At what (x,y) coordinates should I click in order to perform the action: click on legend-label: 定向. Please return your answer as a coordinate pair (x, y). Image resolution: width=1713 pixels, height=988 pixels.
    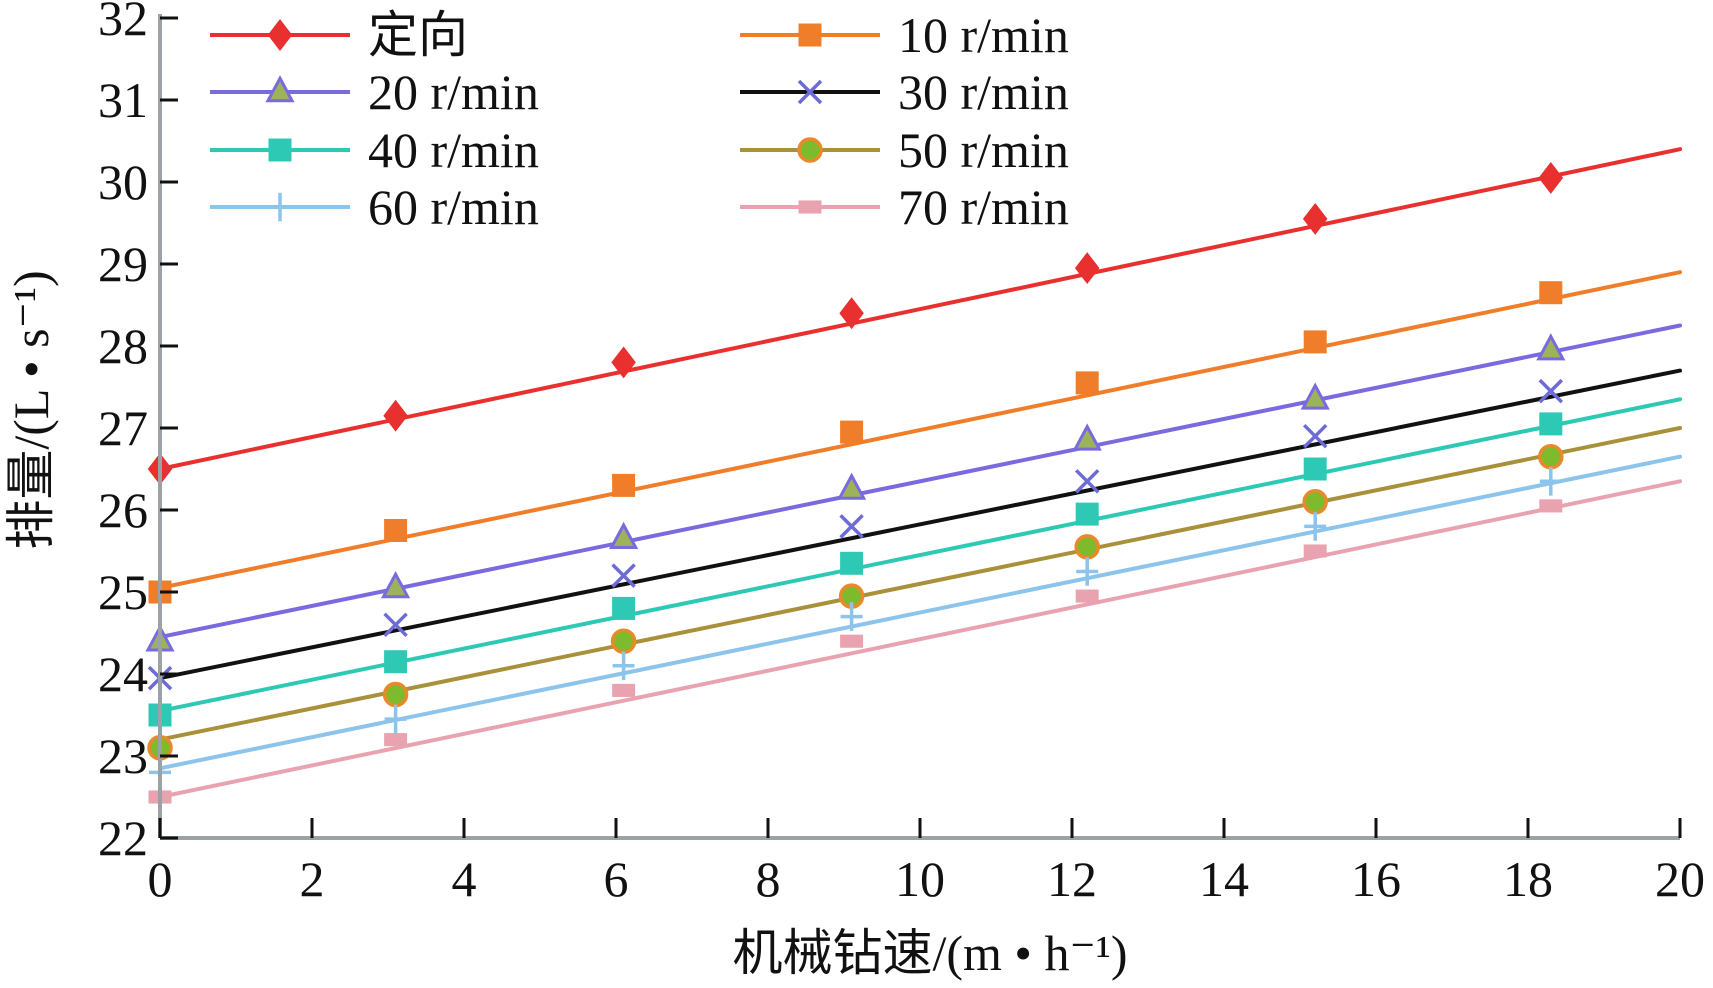
    Looking at the image, I should click on (418, 35).